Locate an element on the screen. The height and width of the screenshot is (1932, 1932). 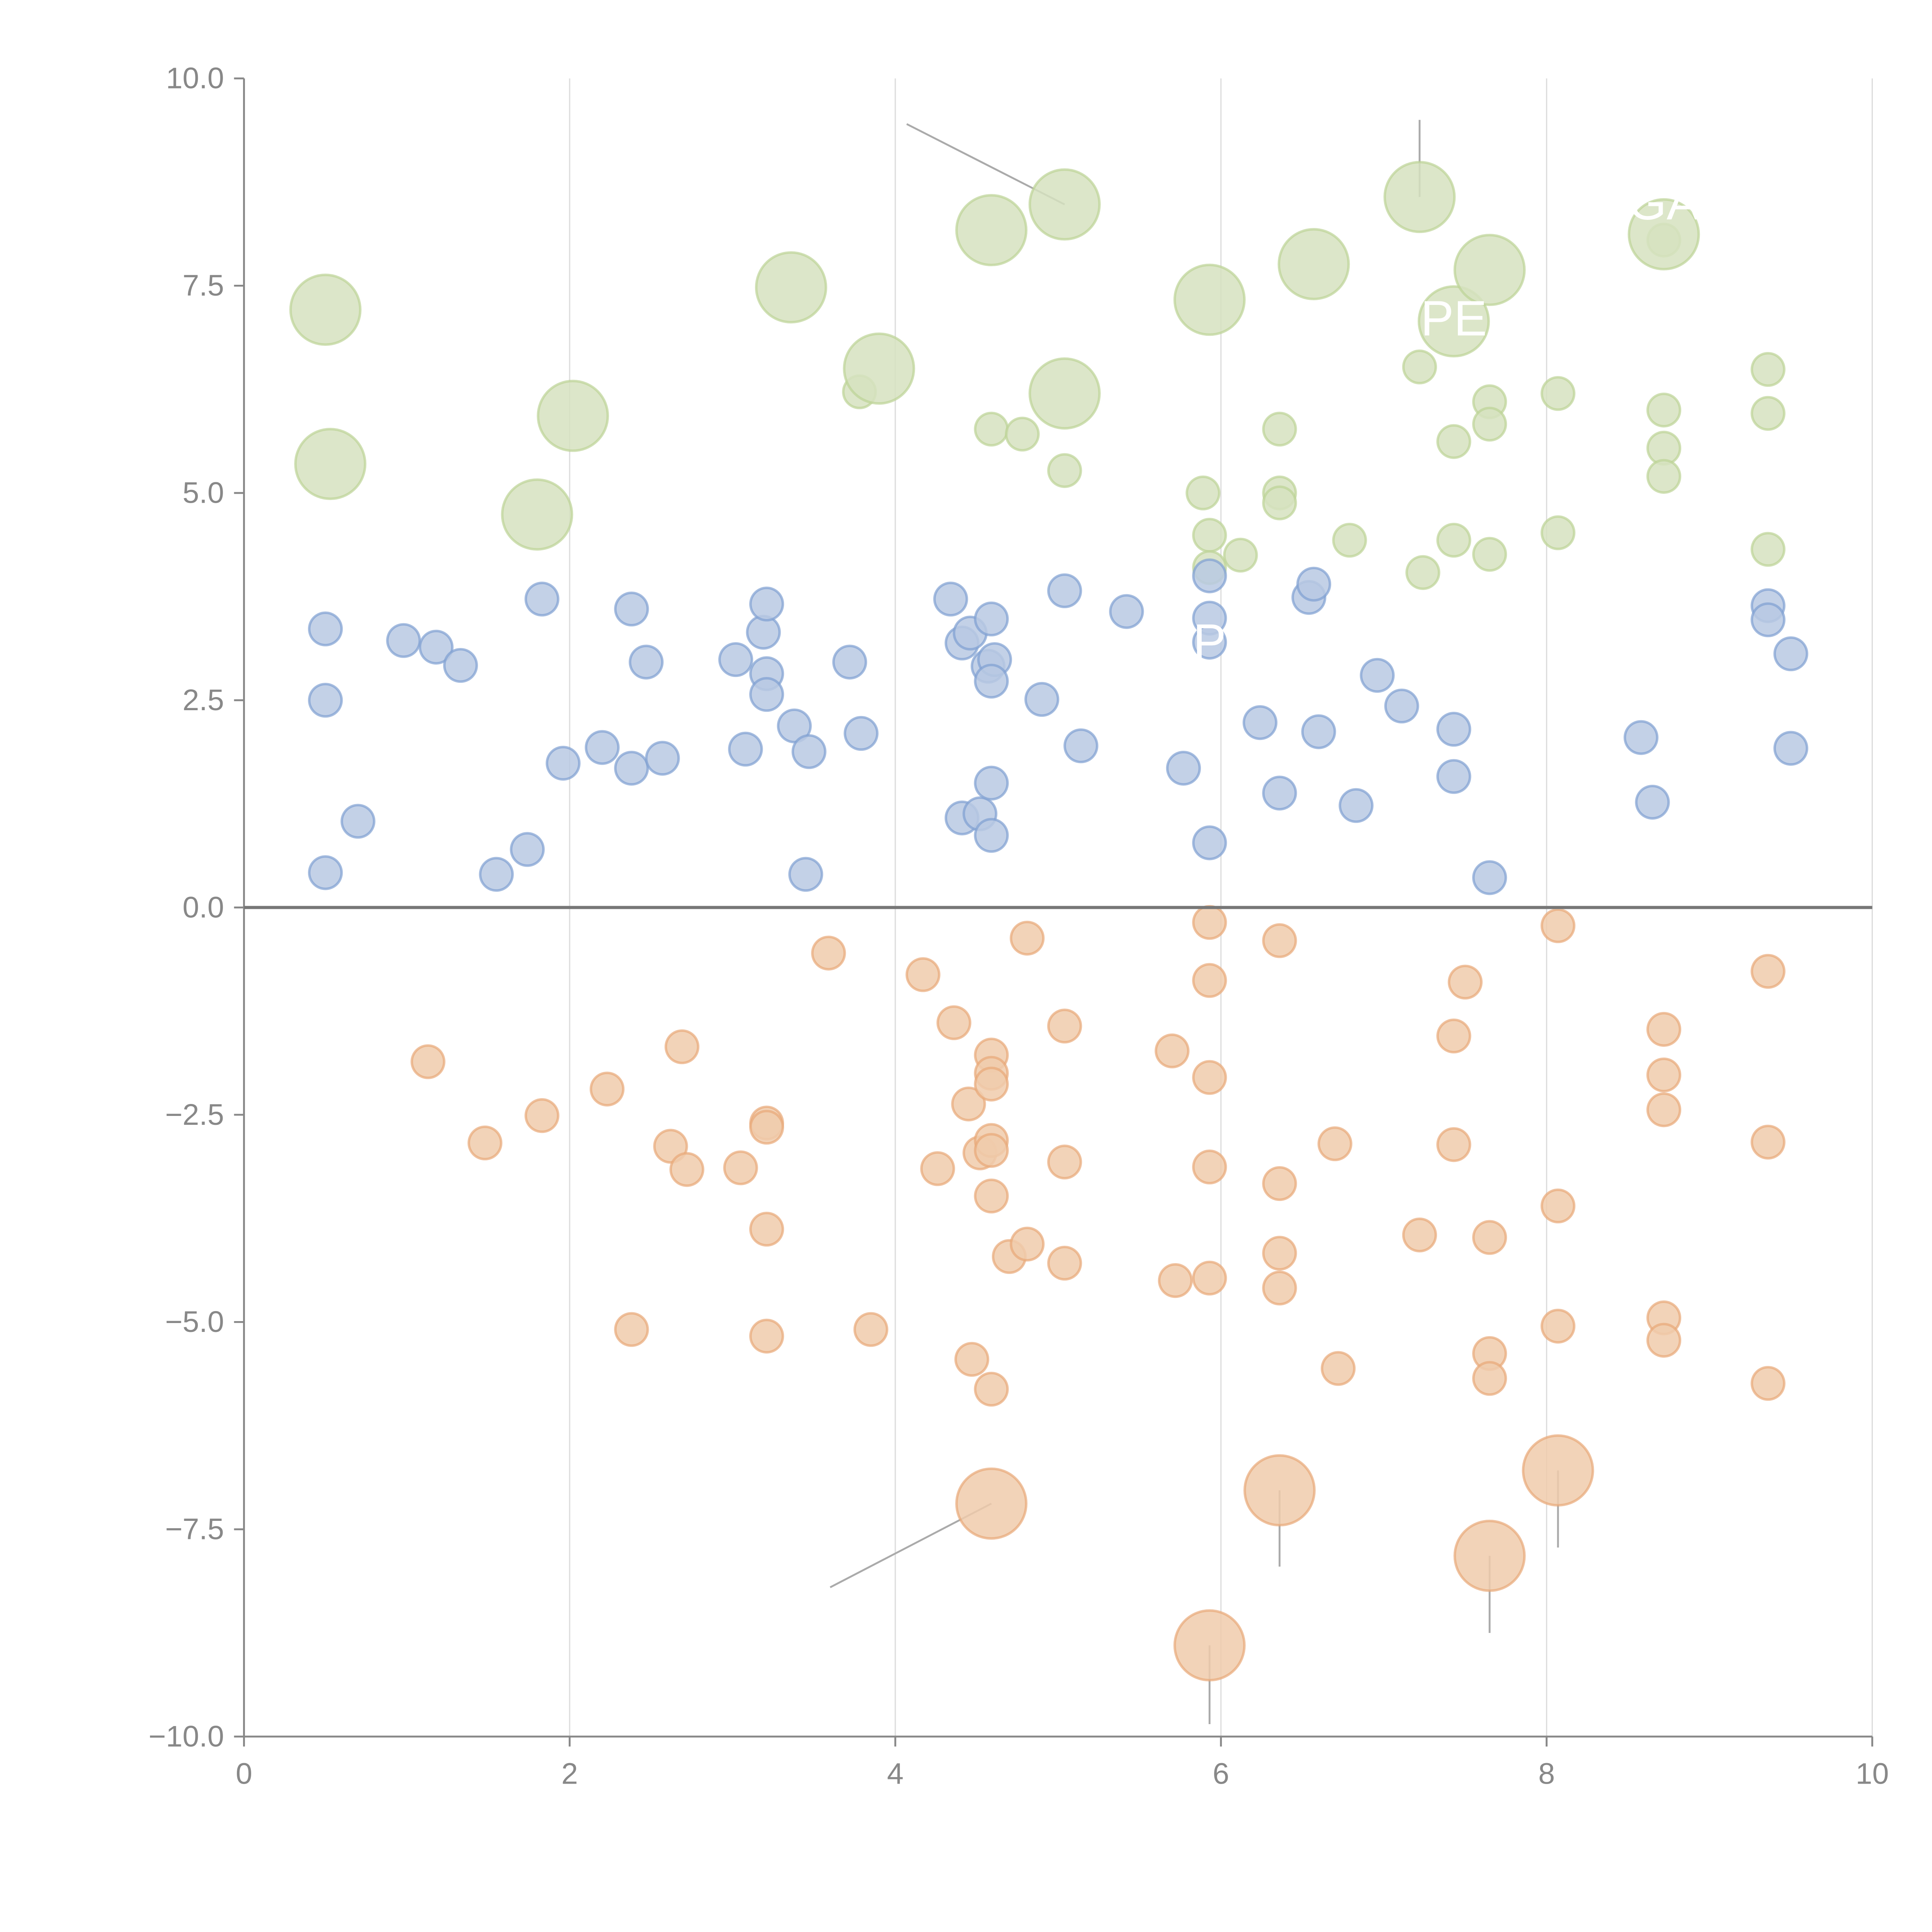
y-tick-label: −7.5 is located at coordinates (194, 1530).